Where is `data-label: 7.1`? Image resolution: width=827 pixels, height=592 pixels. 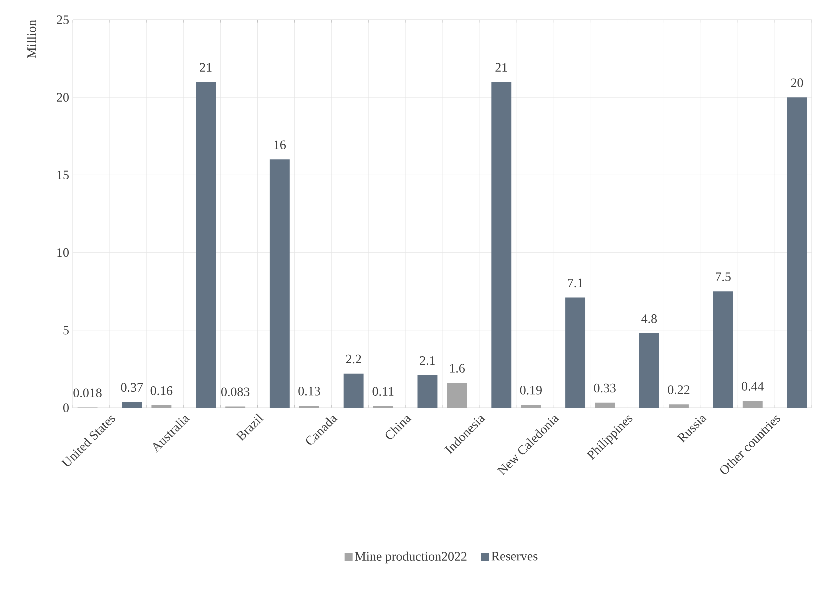
data-label: 7.1 is located at coordinates (575, 283).